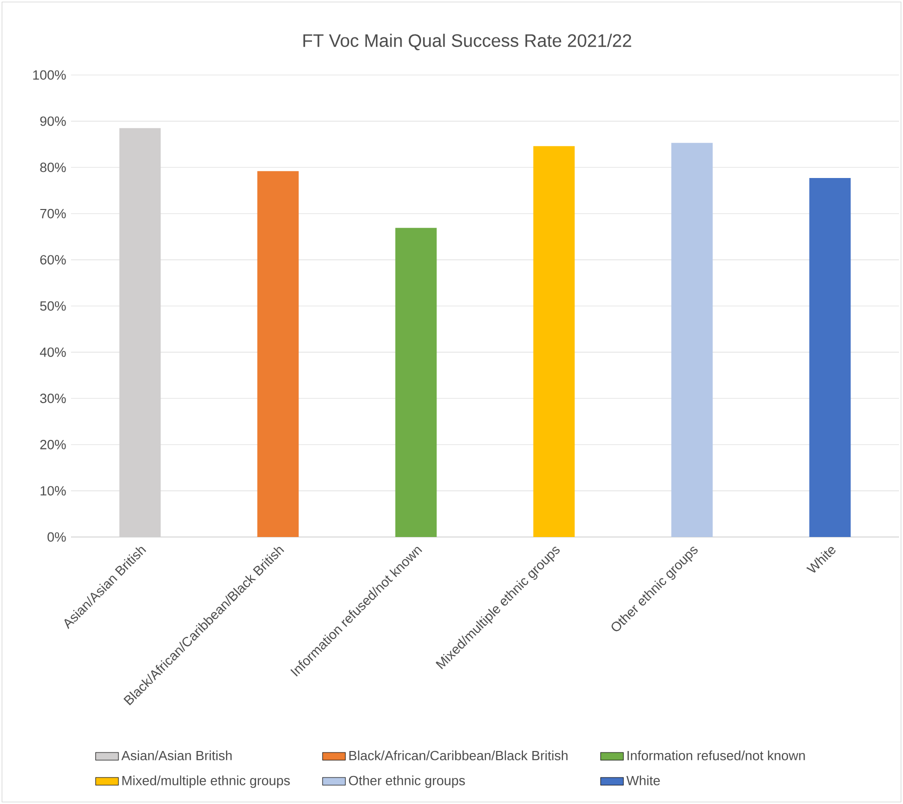 The image size is (903, 804). What do you see at coordinates (49, 75) in the screenshot?
I see `y-tick-label: 100%` at bounding box center [49, 75].